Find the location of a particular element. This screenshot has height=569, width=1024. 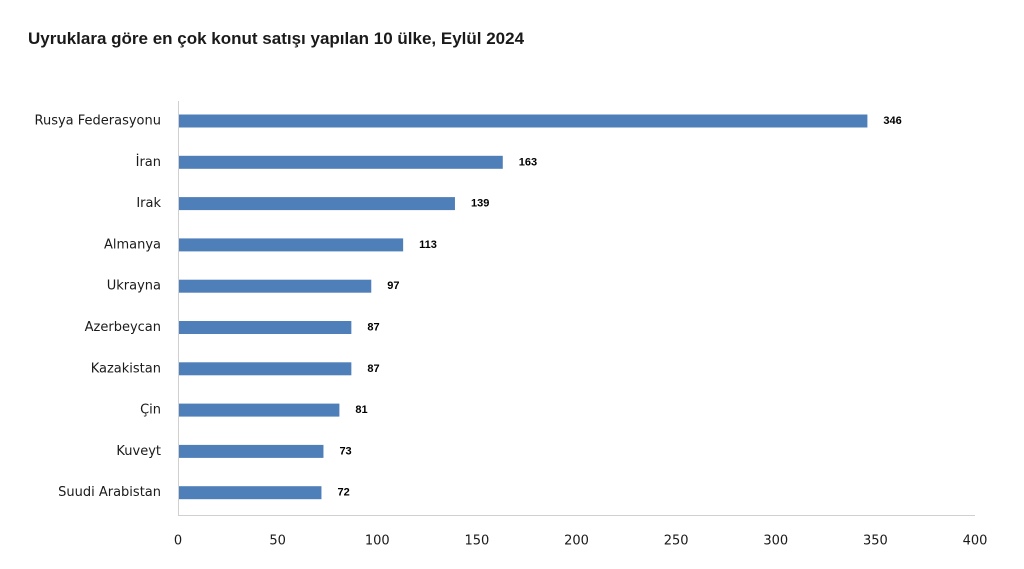

x-tick-labels: 0 50 100 150 200 250 300 350 400 is located at coordinates (581, 541).